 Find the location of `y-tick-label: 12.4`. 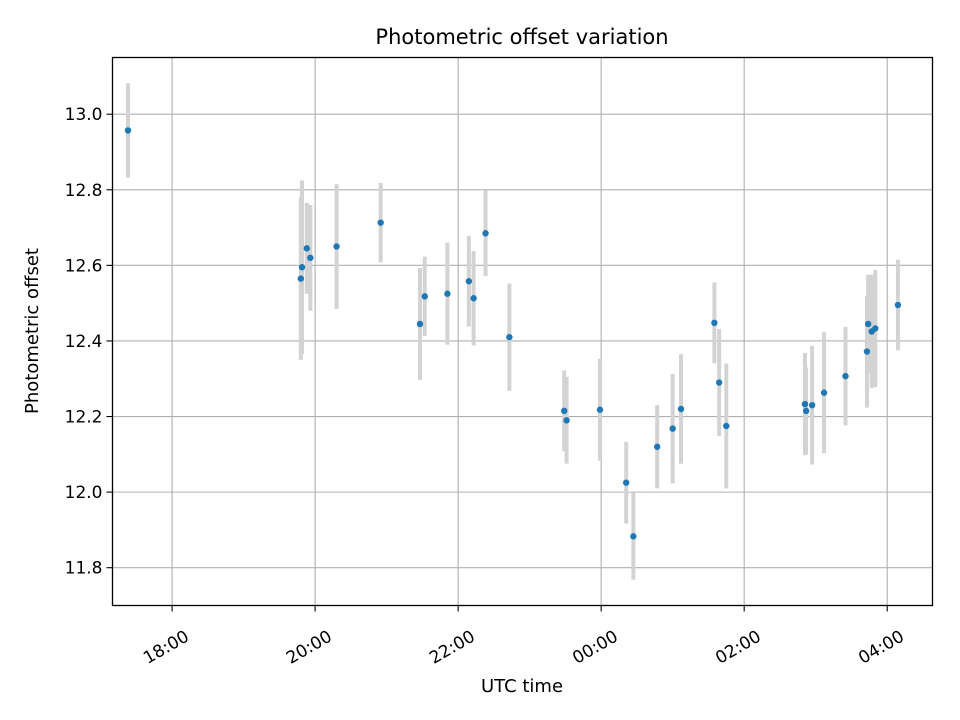

y-tick-label: 12.4 is located at coordinates (84, 342).